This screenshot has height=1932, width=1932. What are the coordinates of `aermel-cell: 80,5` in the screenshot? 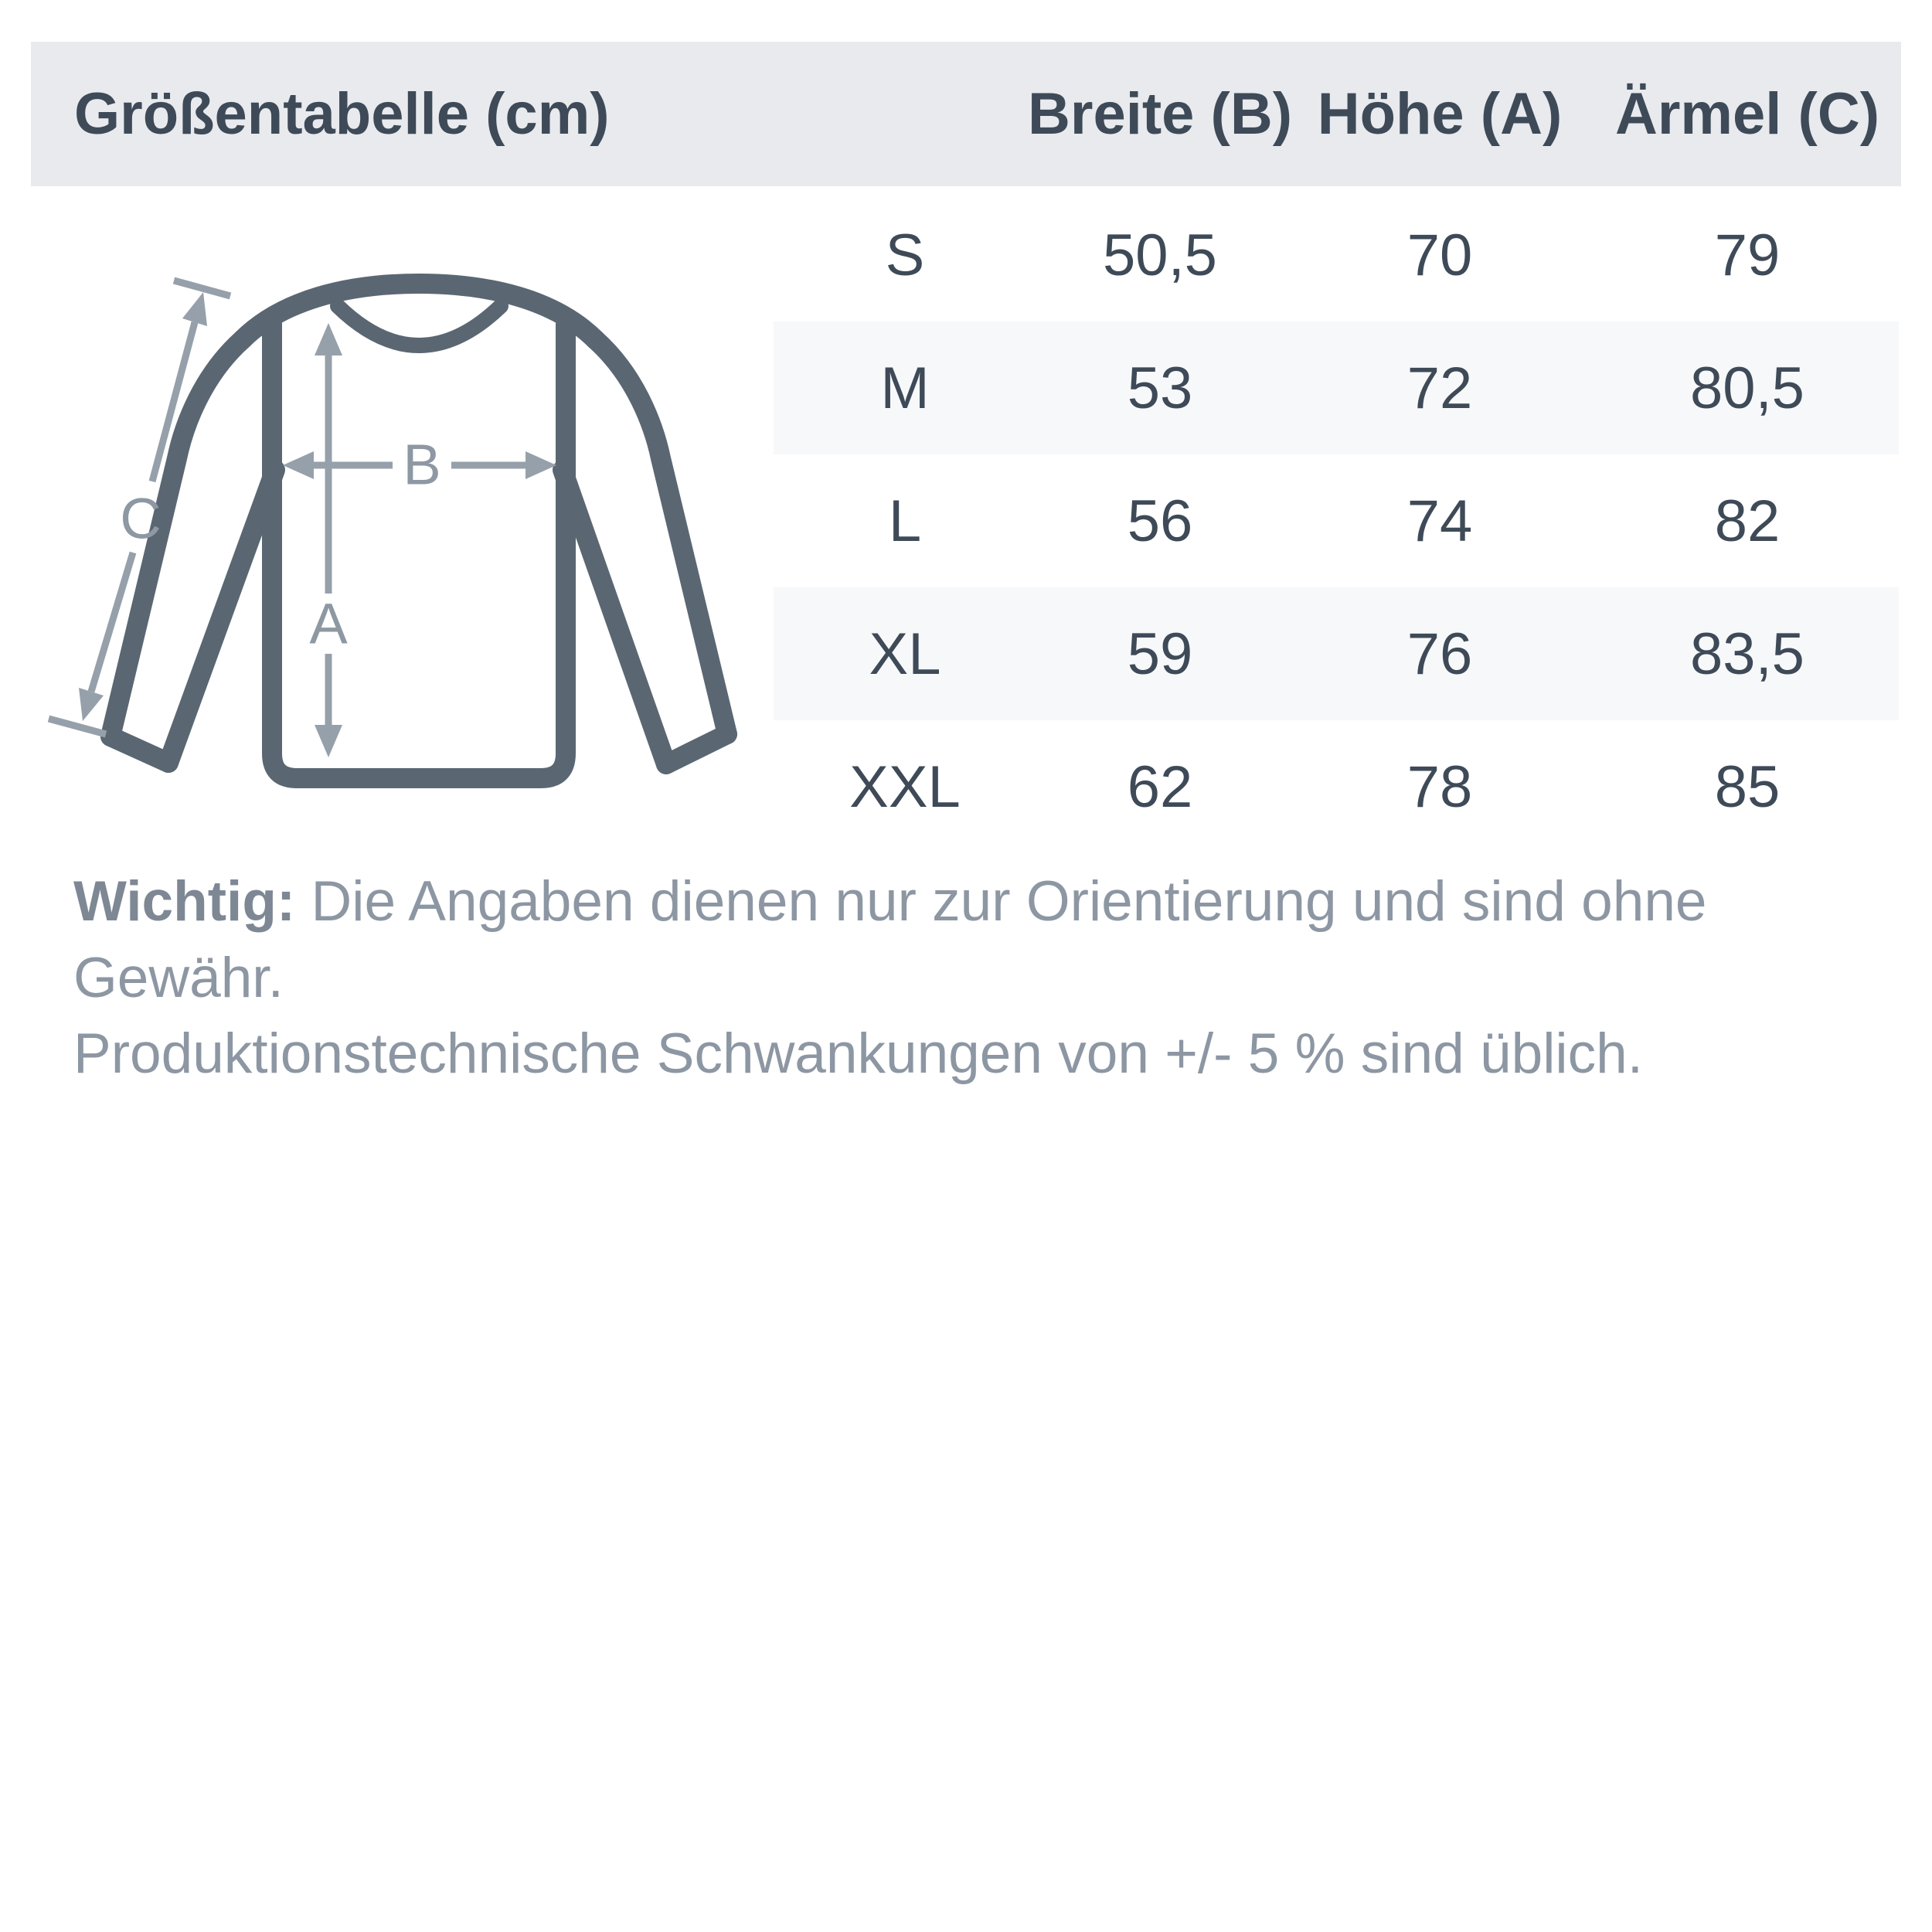 It's located at (1747, 388).